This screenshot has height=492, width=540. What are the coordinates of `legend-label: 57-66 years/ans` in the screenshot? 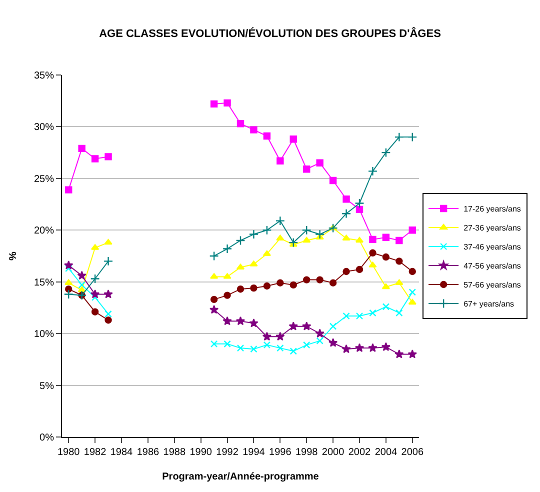 It's located at (492, 285).